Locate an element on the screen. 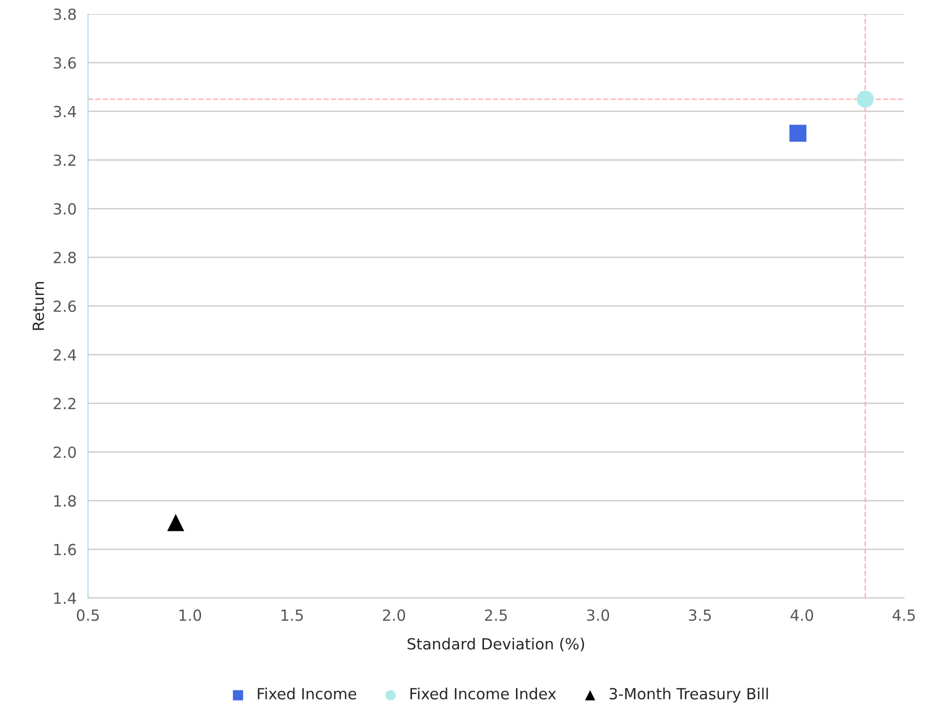 This screenshot has height=704, width=934. x-axis-title: Standard Deviation (%) is located at coordinates (496, 645).